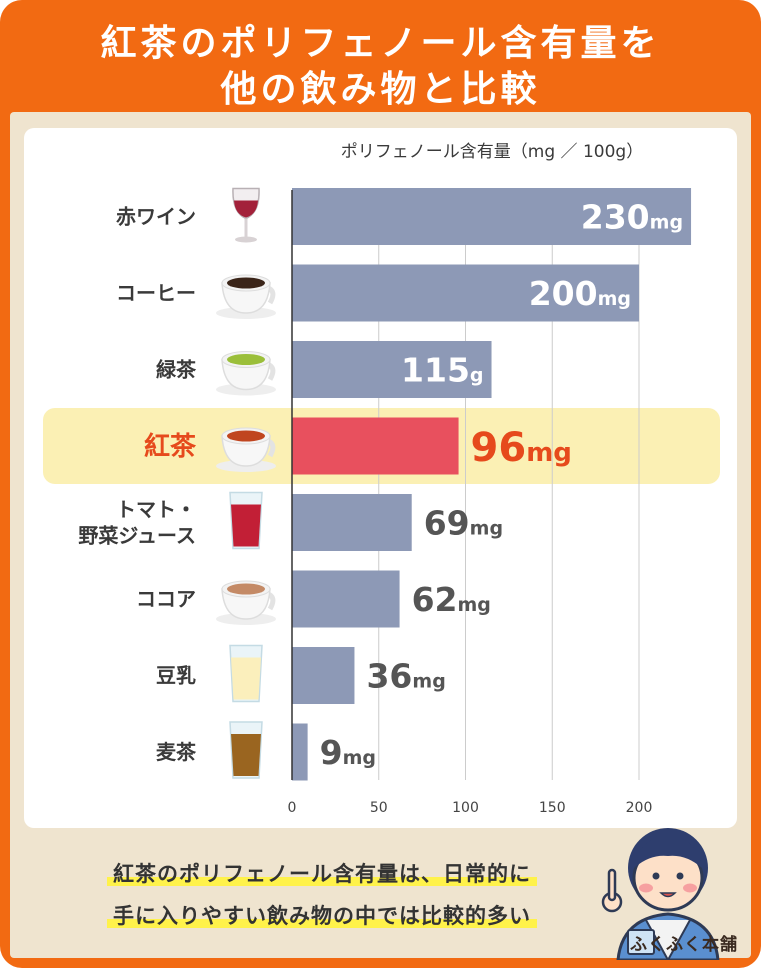 This screenshot has width=761, height=968. What do you see at coordinates (156, 510) in the screenshot?
I see `category-label-line: トマト・` at bounding box center [156, 510].